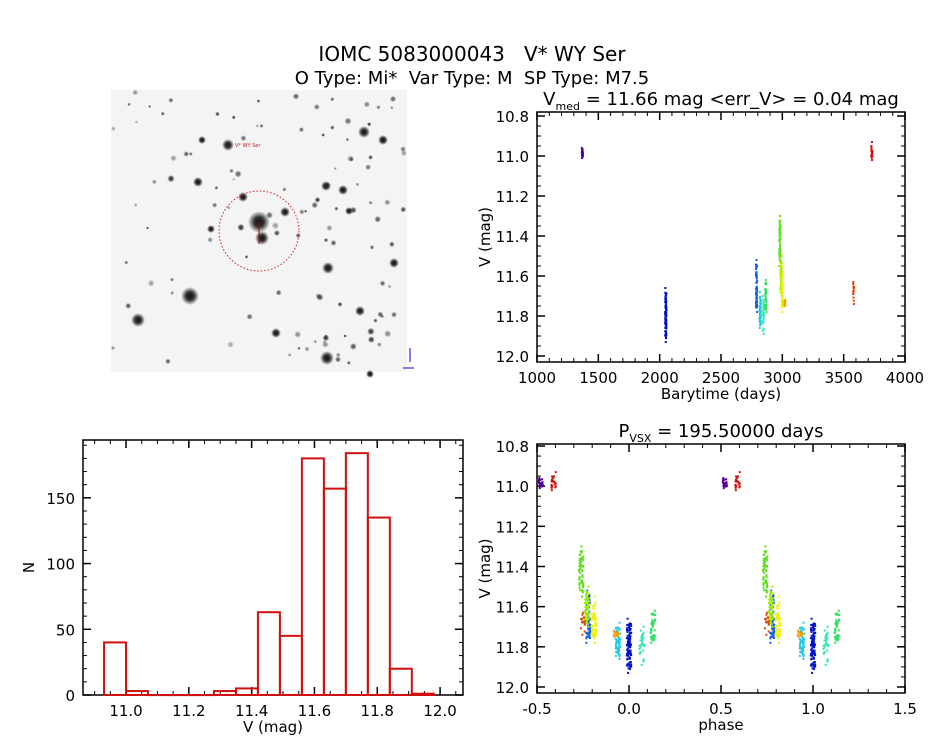  I want to click on phased-title: PVSX = 195.50000 days, so click(721, 433).